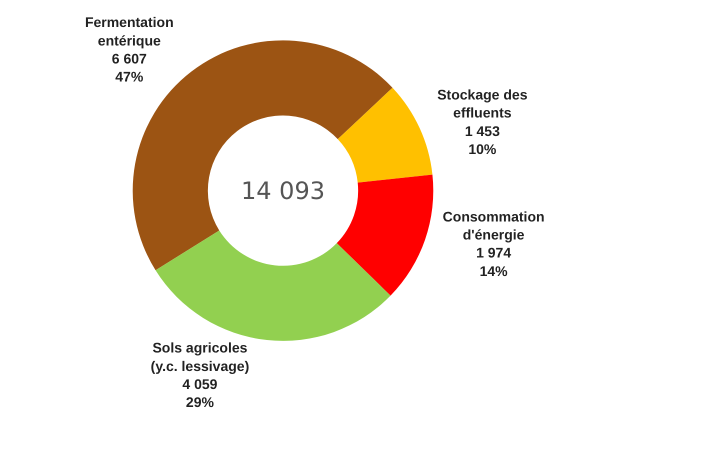 This screenshot has height=452, width=705. Describe the element at coordinates (482, 140) in the screenshot. I see `data-label: 1 453 10%` at that location.